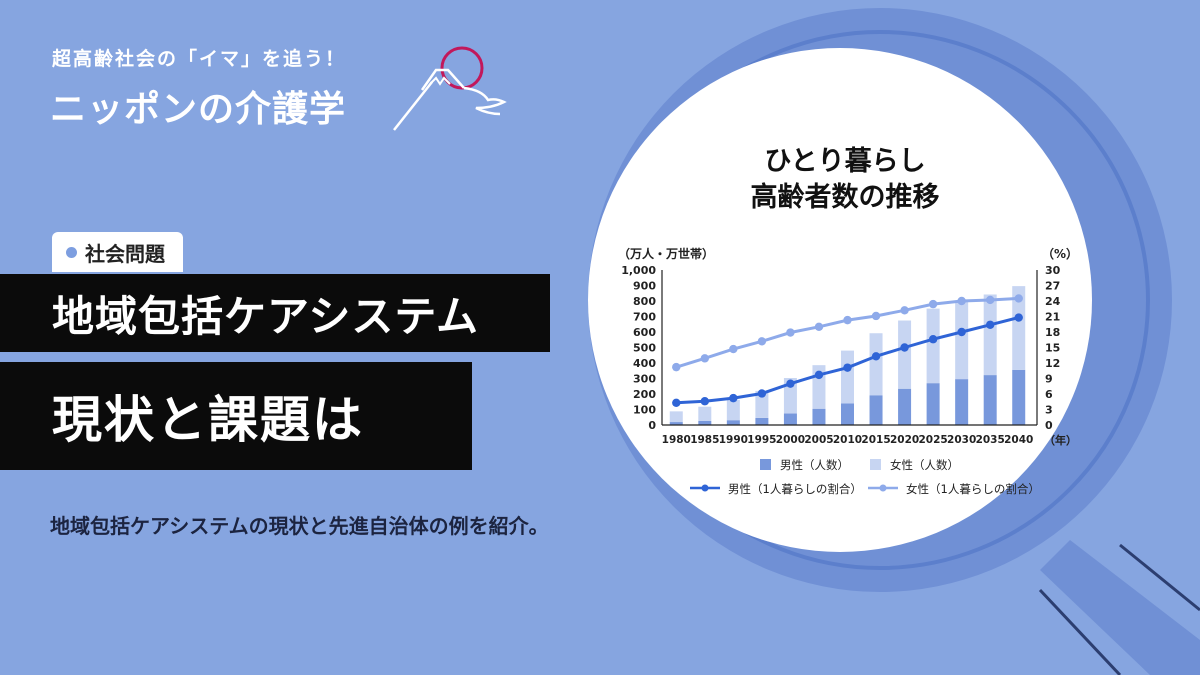 Image resolution: width=1200 pixels, height=675 pixels. I want to click on y-left-tick-label: 900, so click(644, 286).